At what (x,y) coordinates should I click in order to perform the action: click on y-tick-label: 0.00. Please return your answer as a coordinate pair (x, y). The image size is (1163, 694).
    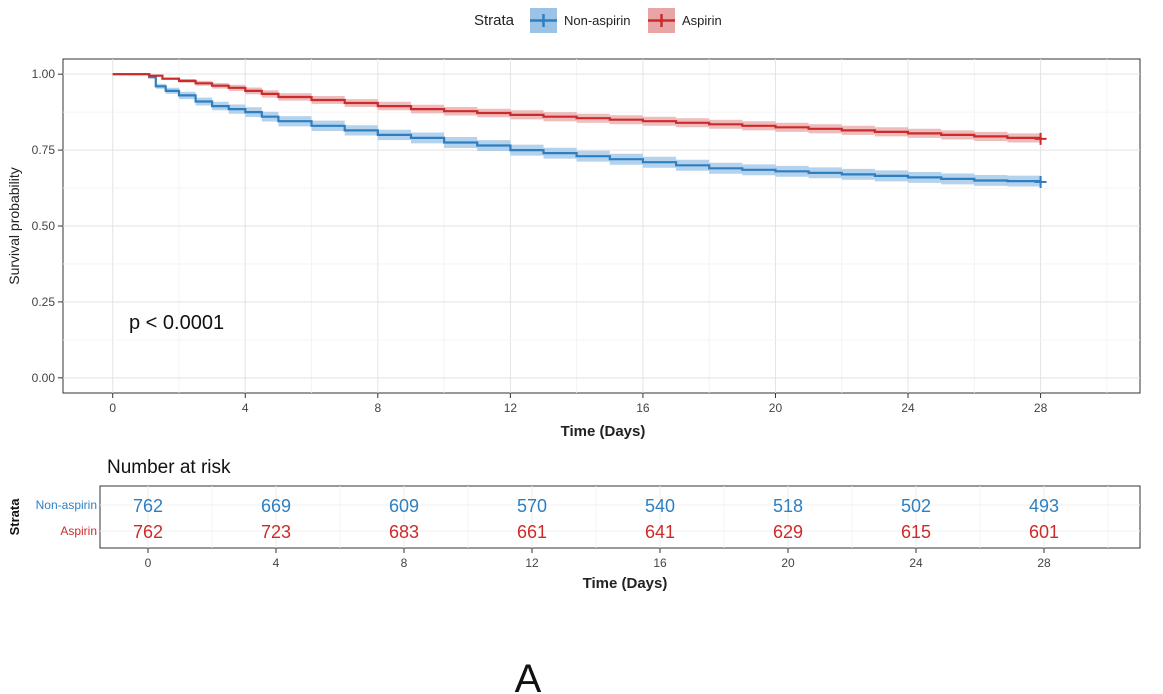
    Looking at the image, I should click on (44, 378).